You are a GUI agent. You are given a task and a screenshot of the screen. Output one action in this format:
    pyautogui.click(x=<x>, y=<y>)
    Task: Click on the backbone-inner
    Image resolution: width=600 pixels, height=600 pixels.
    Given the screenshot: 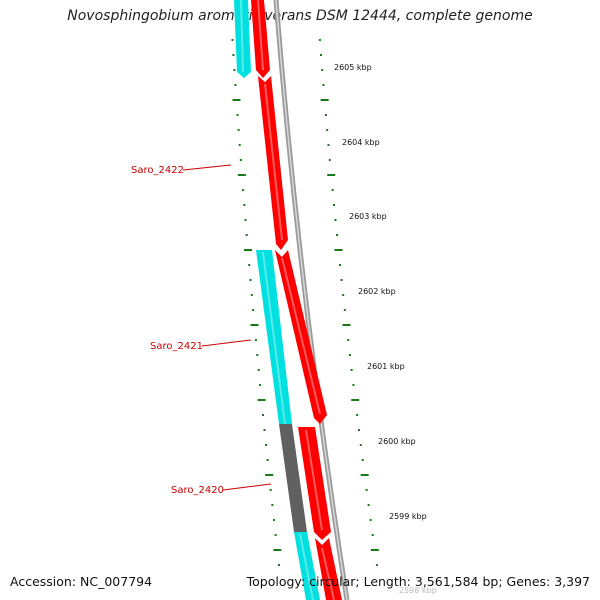 What is the action you would take?
    pyautogui.click(x=311, y=300)
    